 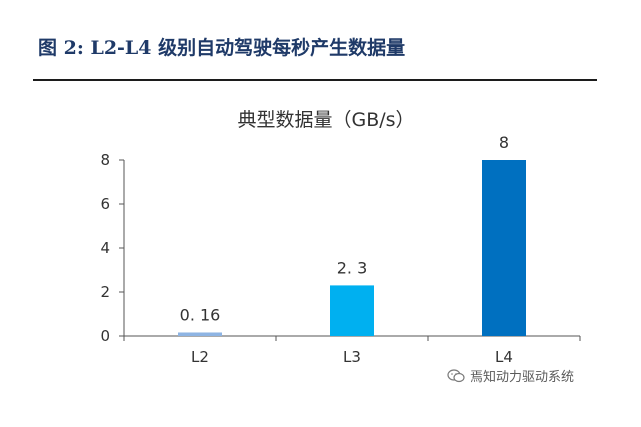 I want to click on bar-l4, so click(x=504, y=248).